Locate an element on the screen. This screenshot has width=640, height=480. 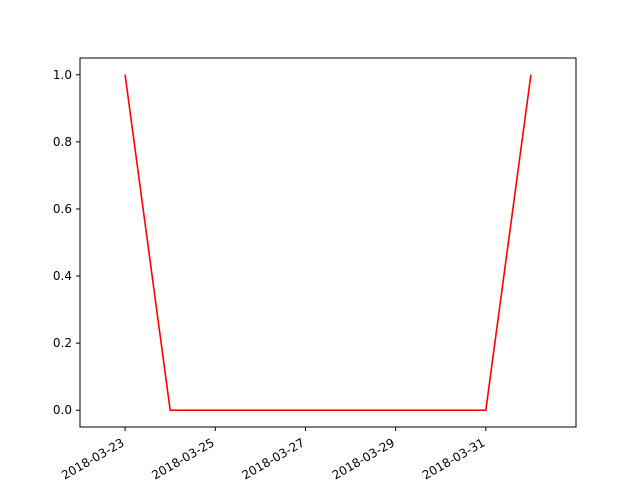
y-tick-label: 1.0 is located at coordinates (62, 75).